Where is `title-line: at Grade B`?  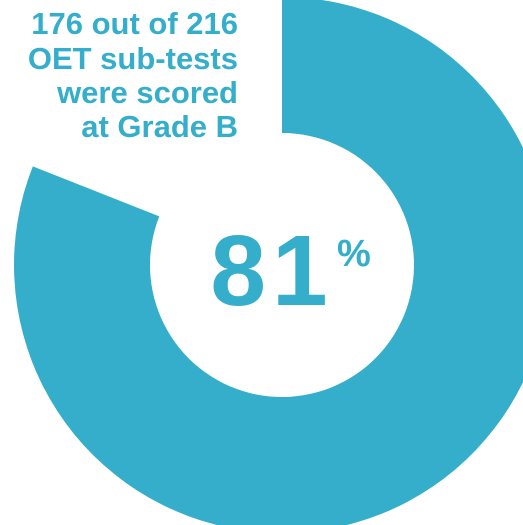
title-line: at Grade B is located at coordinates (159, 126).